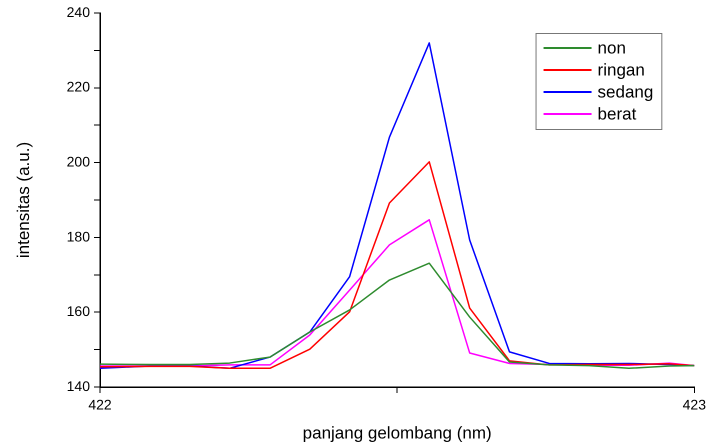 The image size is (710, 448). I want to click on y-axis-title: intensitas (a.u.), so click(23, 200).